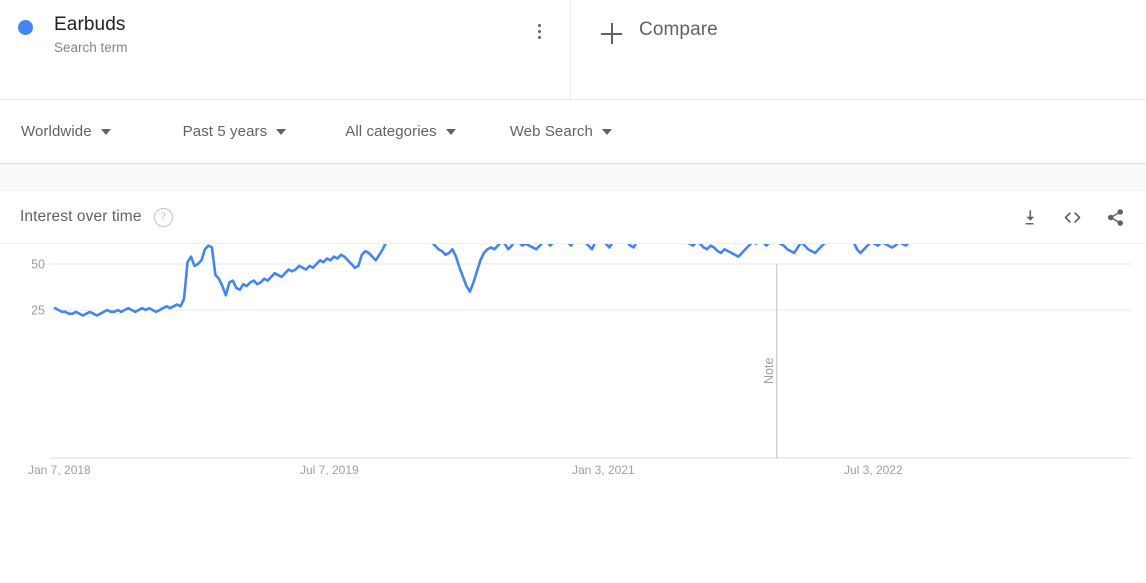 The height and width of the screenshot is (583, 1146). What do you see at coordinates (858, 49) in the screenshot?
I see `add-comparison-button: Compare` at bounding box center [858, 49].